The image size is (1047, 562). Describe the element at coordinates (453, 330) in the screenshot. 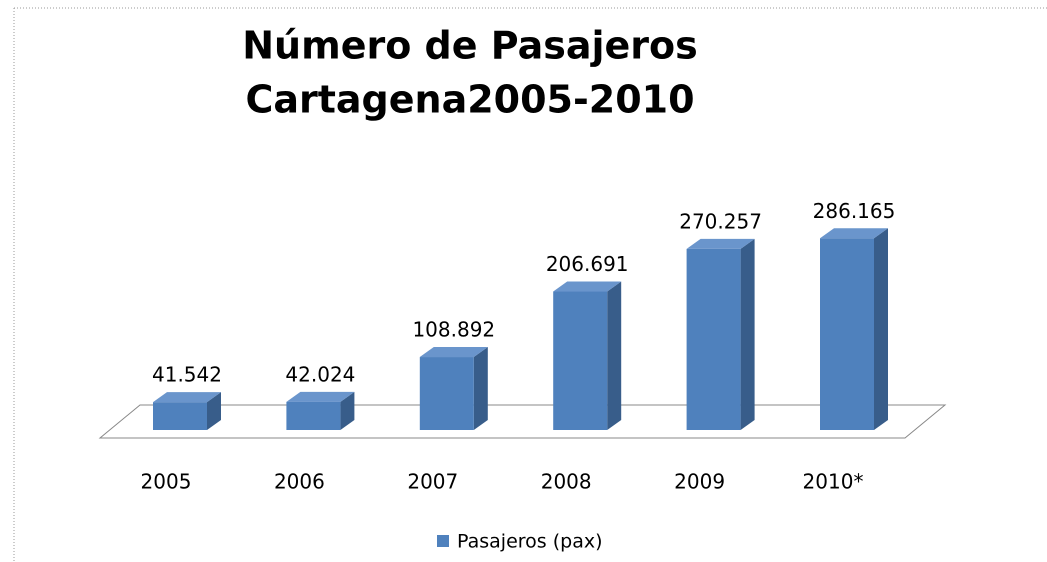

I see `data-label: 108.892` at that location.